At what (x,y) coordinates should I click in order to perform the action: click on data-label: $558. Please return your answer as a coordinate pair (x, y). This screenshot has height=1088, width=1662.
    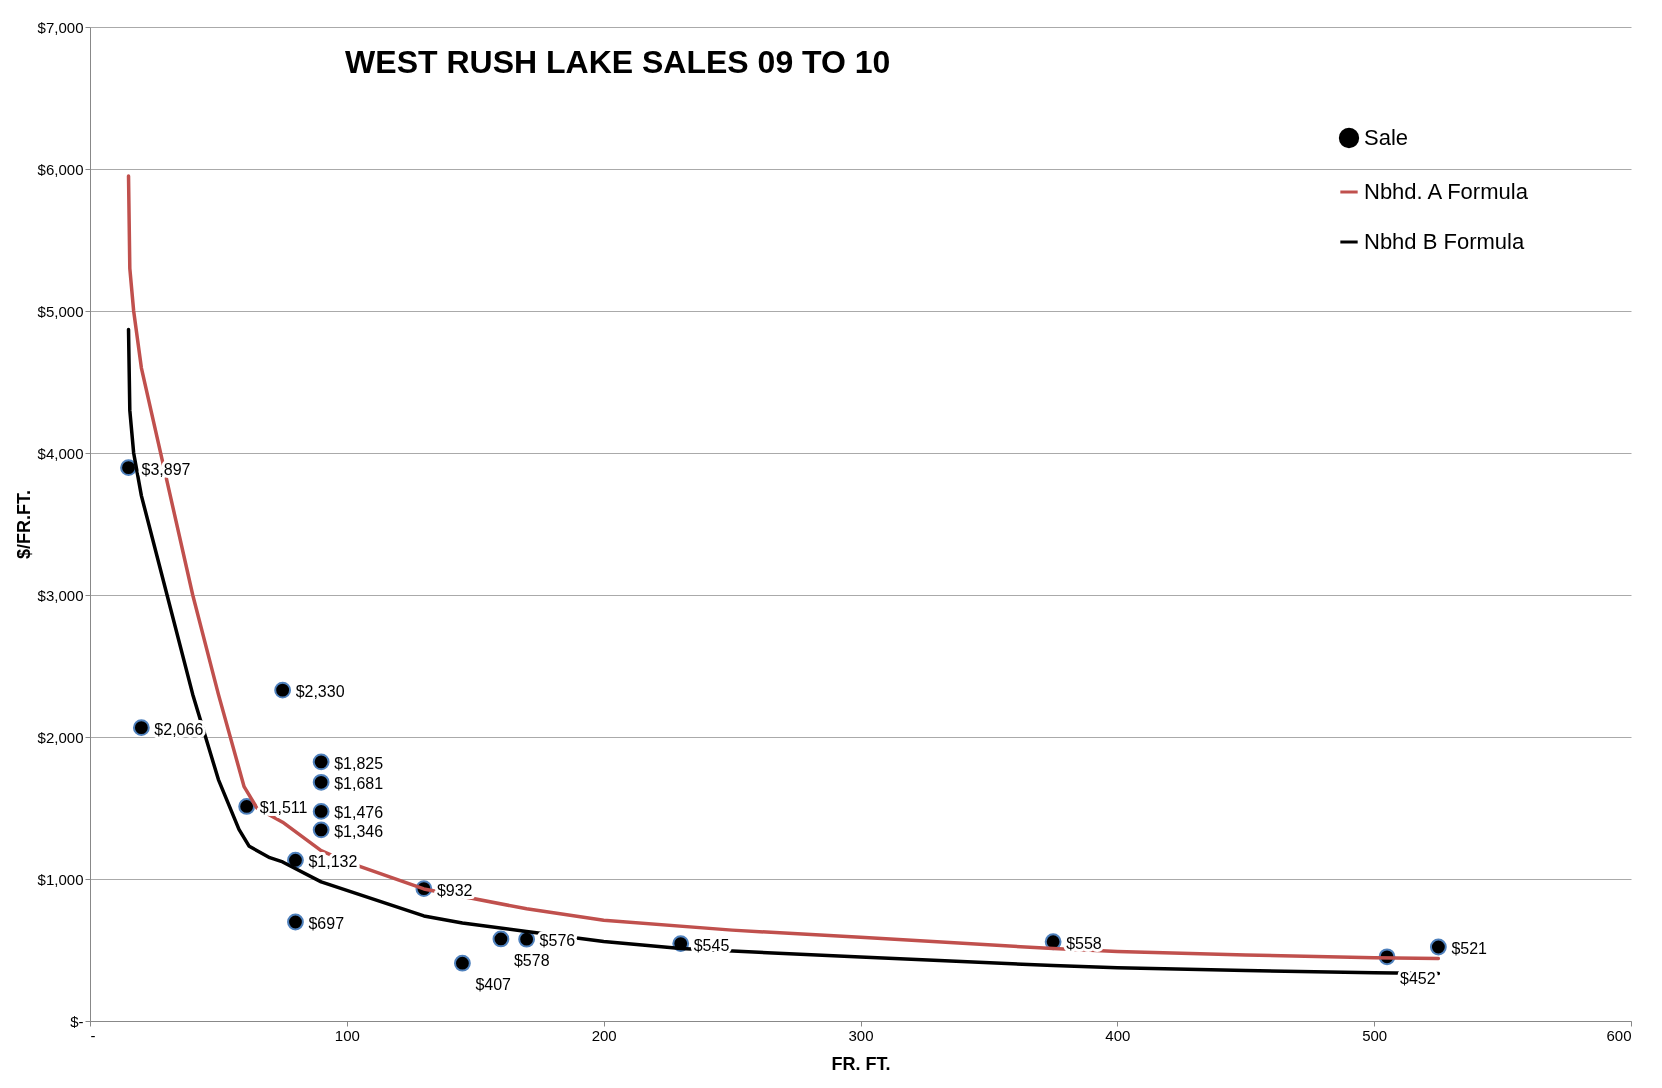
    Looking at the image, I should click on (1084, 943).